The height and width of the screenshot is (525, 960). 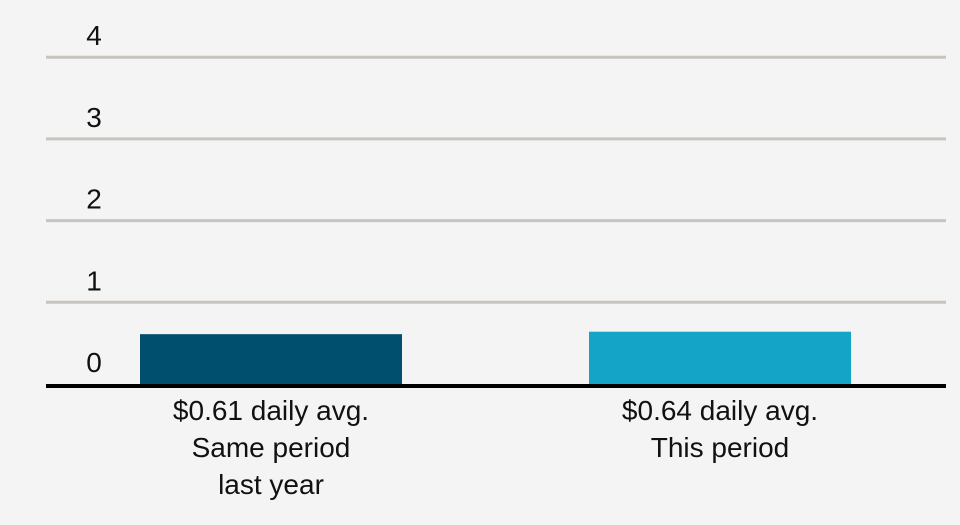 What do you see at coordinates (720, 447) in the screenshot?
I see `category-label-2-line-2: This period` at bounding box center [720, 447].